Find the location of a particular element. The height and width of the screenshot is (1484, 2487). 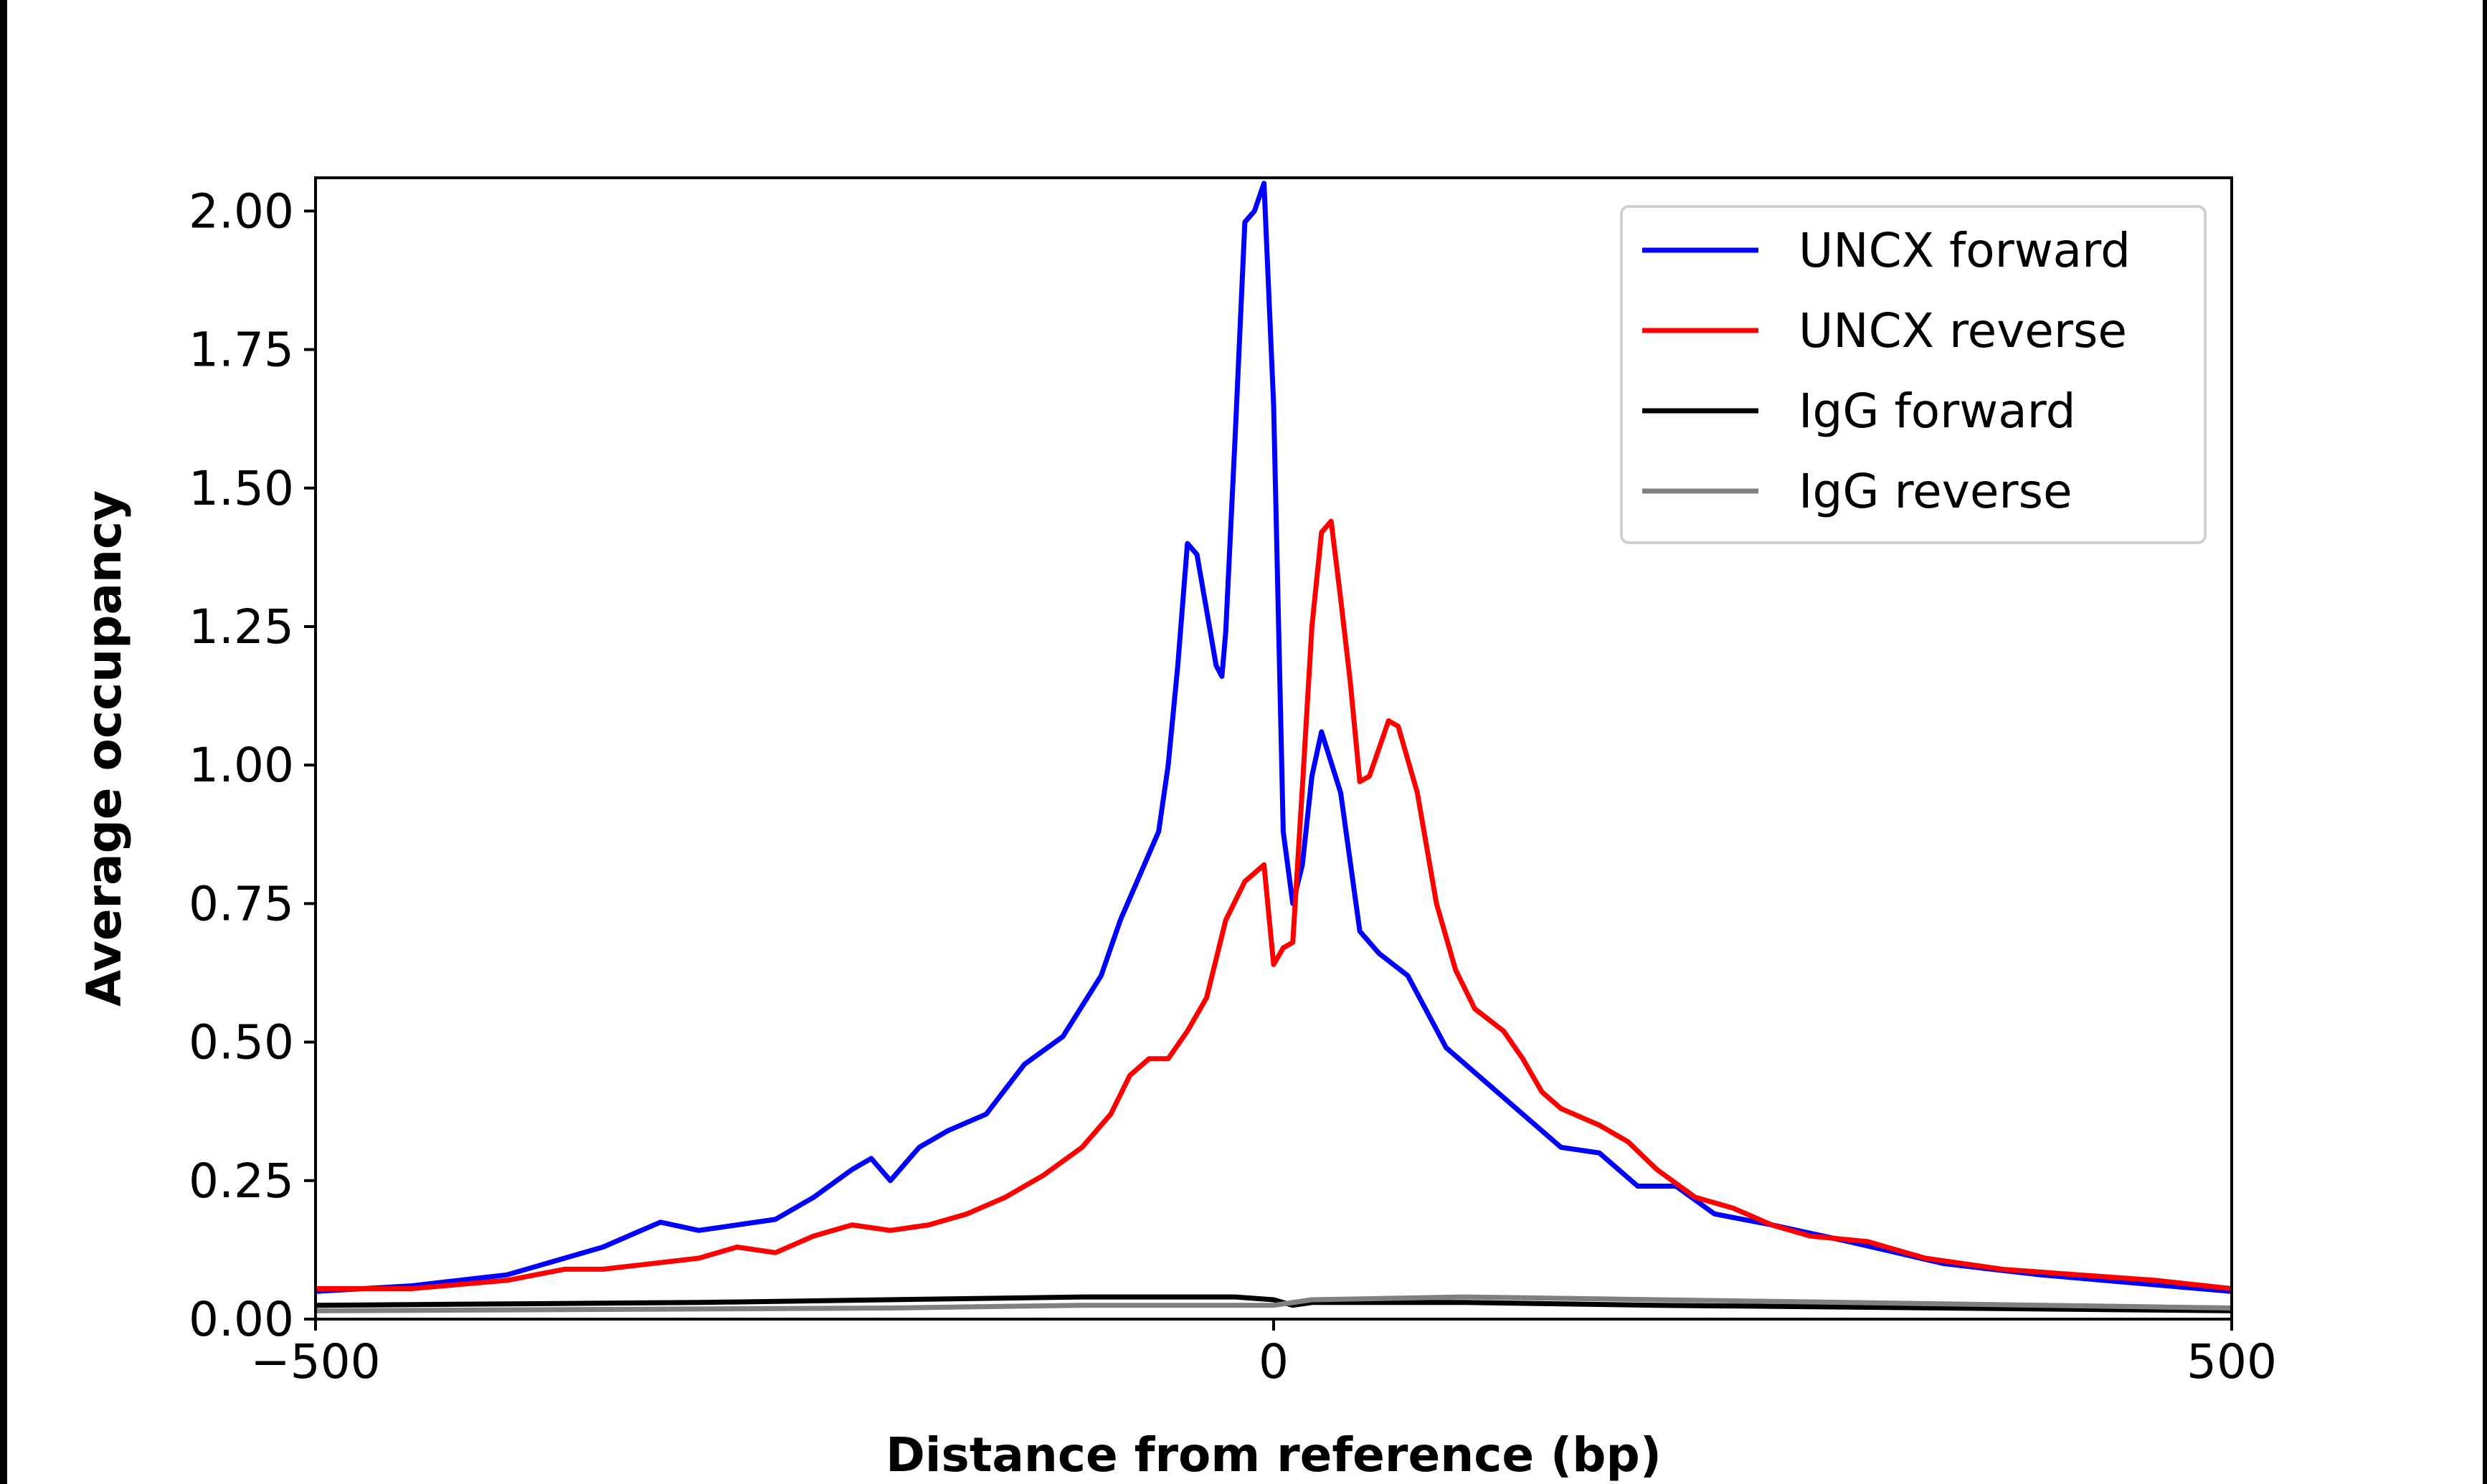

x-tick-label: 0 is located at coordinates (1274, 1362).